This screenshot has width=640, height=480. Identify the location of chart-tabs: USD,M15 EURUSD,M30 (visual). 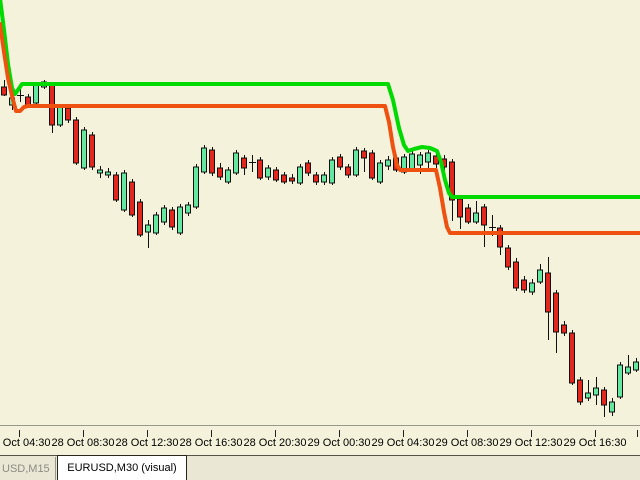
(320, 467).